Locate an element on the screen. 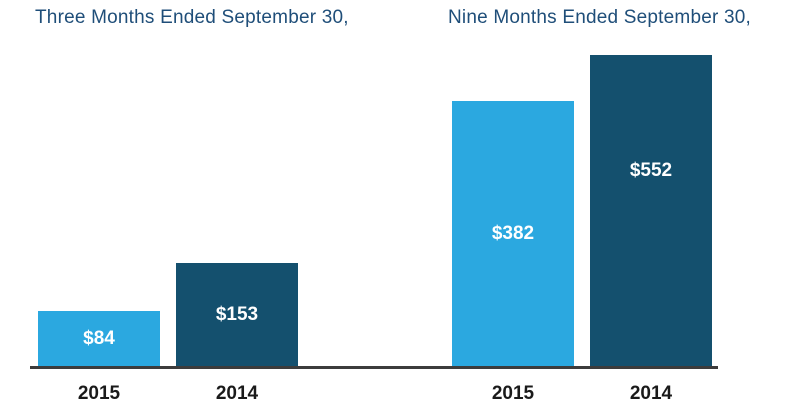 The width and height of the screenshot is (800, 417). bar-value-label: $552 is located at coordinates (651, 170).